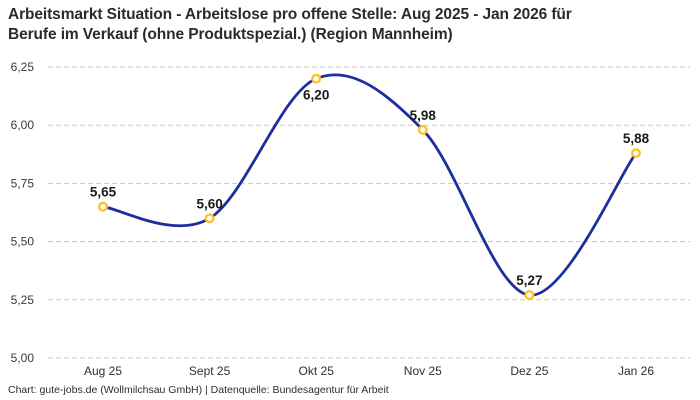 Image resolution: width=700 pixels, height=400 pixels. Describe the element at coordinates (23, 67) in the screenshot. I see `y-tick-label: 6,25` at that location.